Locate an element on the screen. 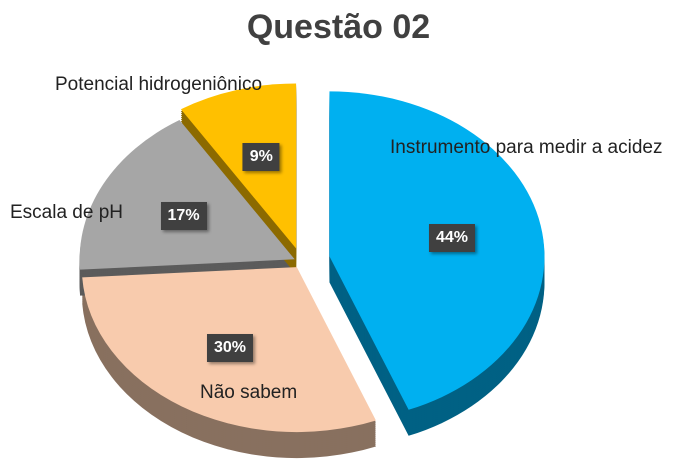  value-label: 44% is located at coordinates (451, 238).